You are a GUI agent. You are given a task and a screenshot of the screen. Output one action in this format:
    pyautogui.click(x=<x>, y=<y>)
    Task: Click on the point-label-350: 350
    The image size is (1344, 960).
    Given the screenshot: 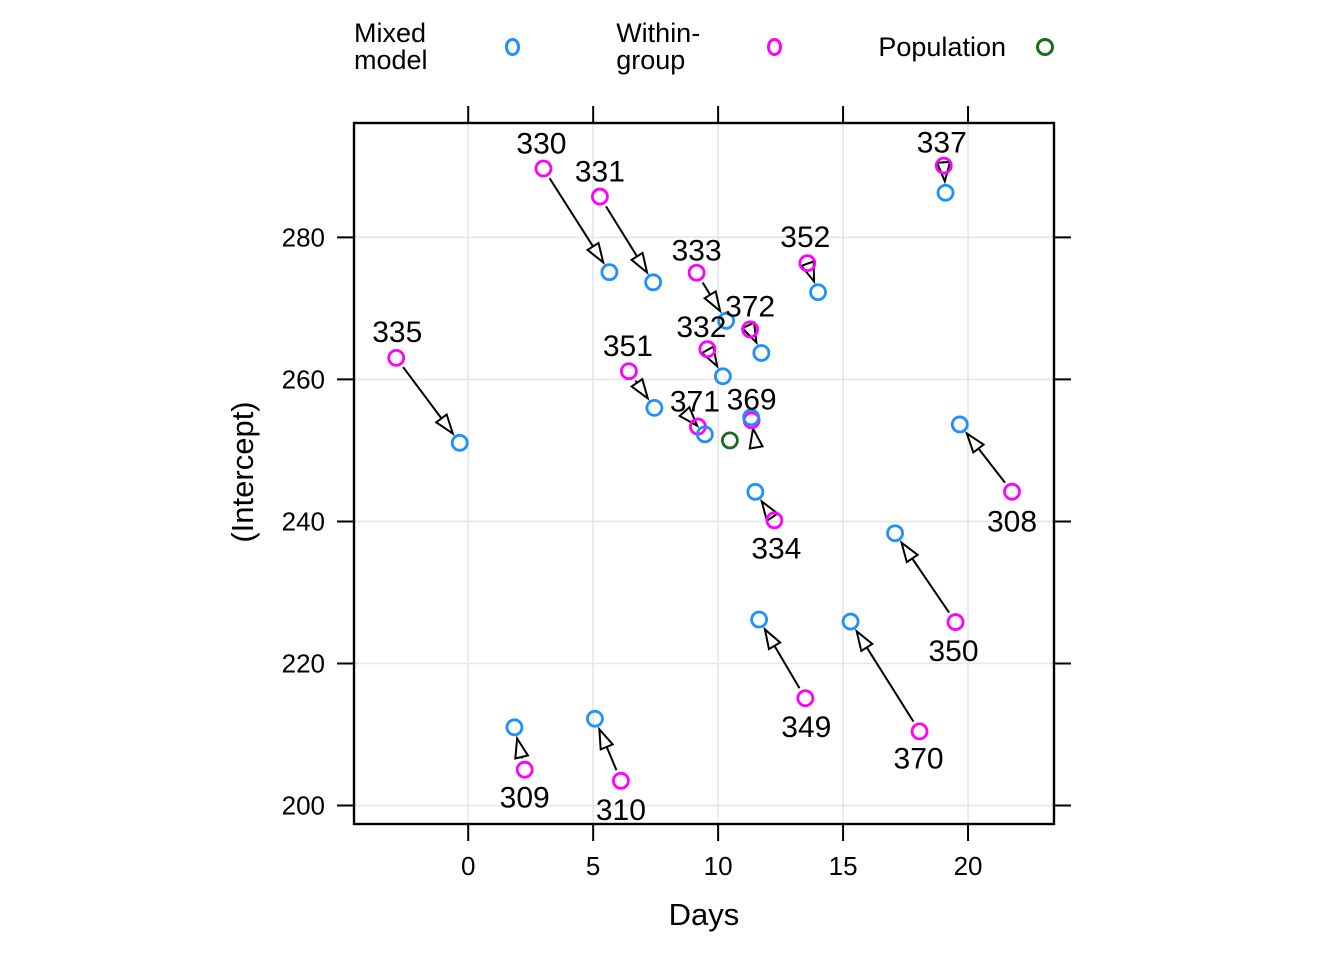 What is the action you would take?
    pyautogui.click(x=954, y=651)
    